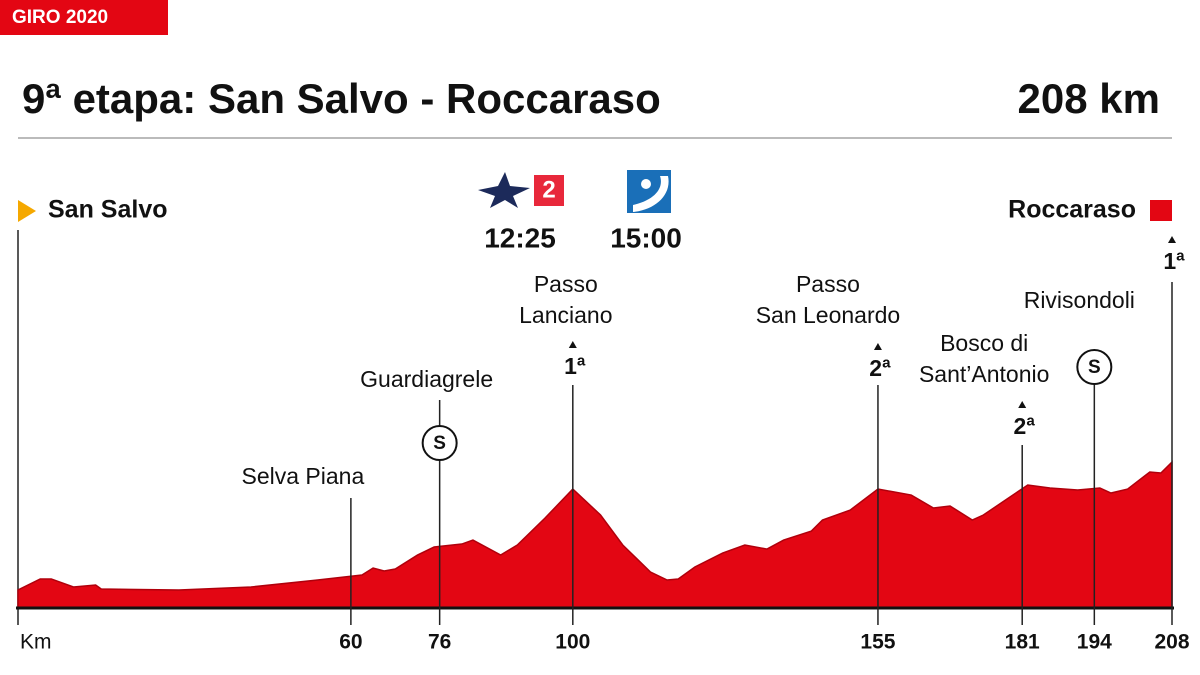 The image size is (1200, 675). What do you see at coordinates (649, 191) in the screenshot?
I see `logo-eurosport` at bounding box center [649, 191].